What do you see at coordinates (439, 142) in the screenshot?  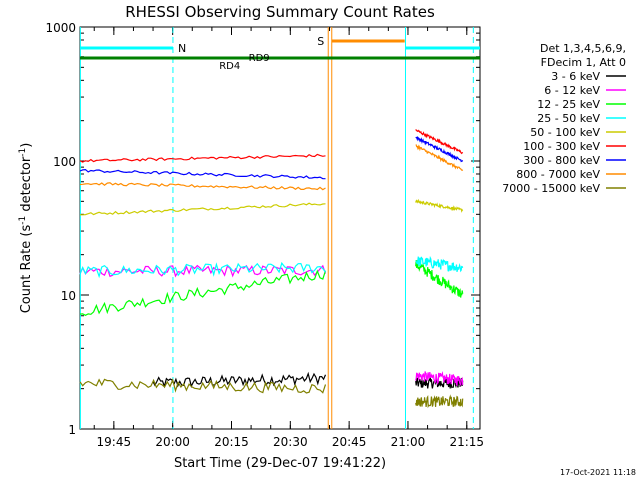 I see `series-line-5-seg2` at bounding box center [439, 142].